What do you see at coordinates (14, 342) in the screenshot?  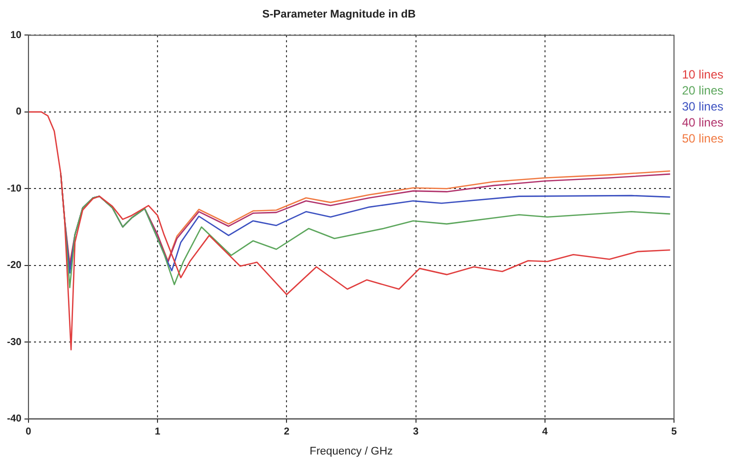 I see `y-tick-label: -30` at bounding box center [14, 342].